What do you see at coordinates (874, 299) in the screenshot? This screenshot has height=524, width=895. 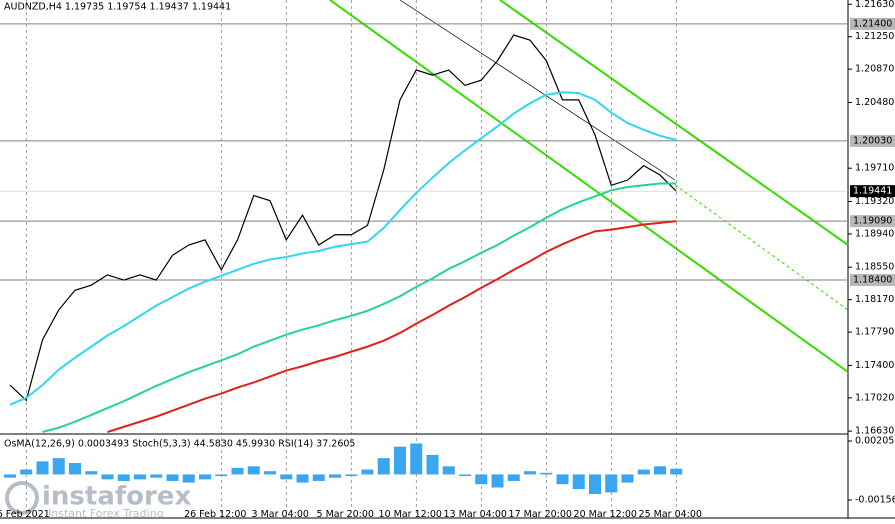 I see `y-tick-label: 1.18170` at bounding box center [874, 299].